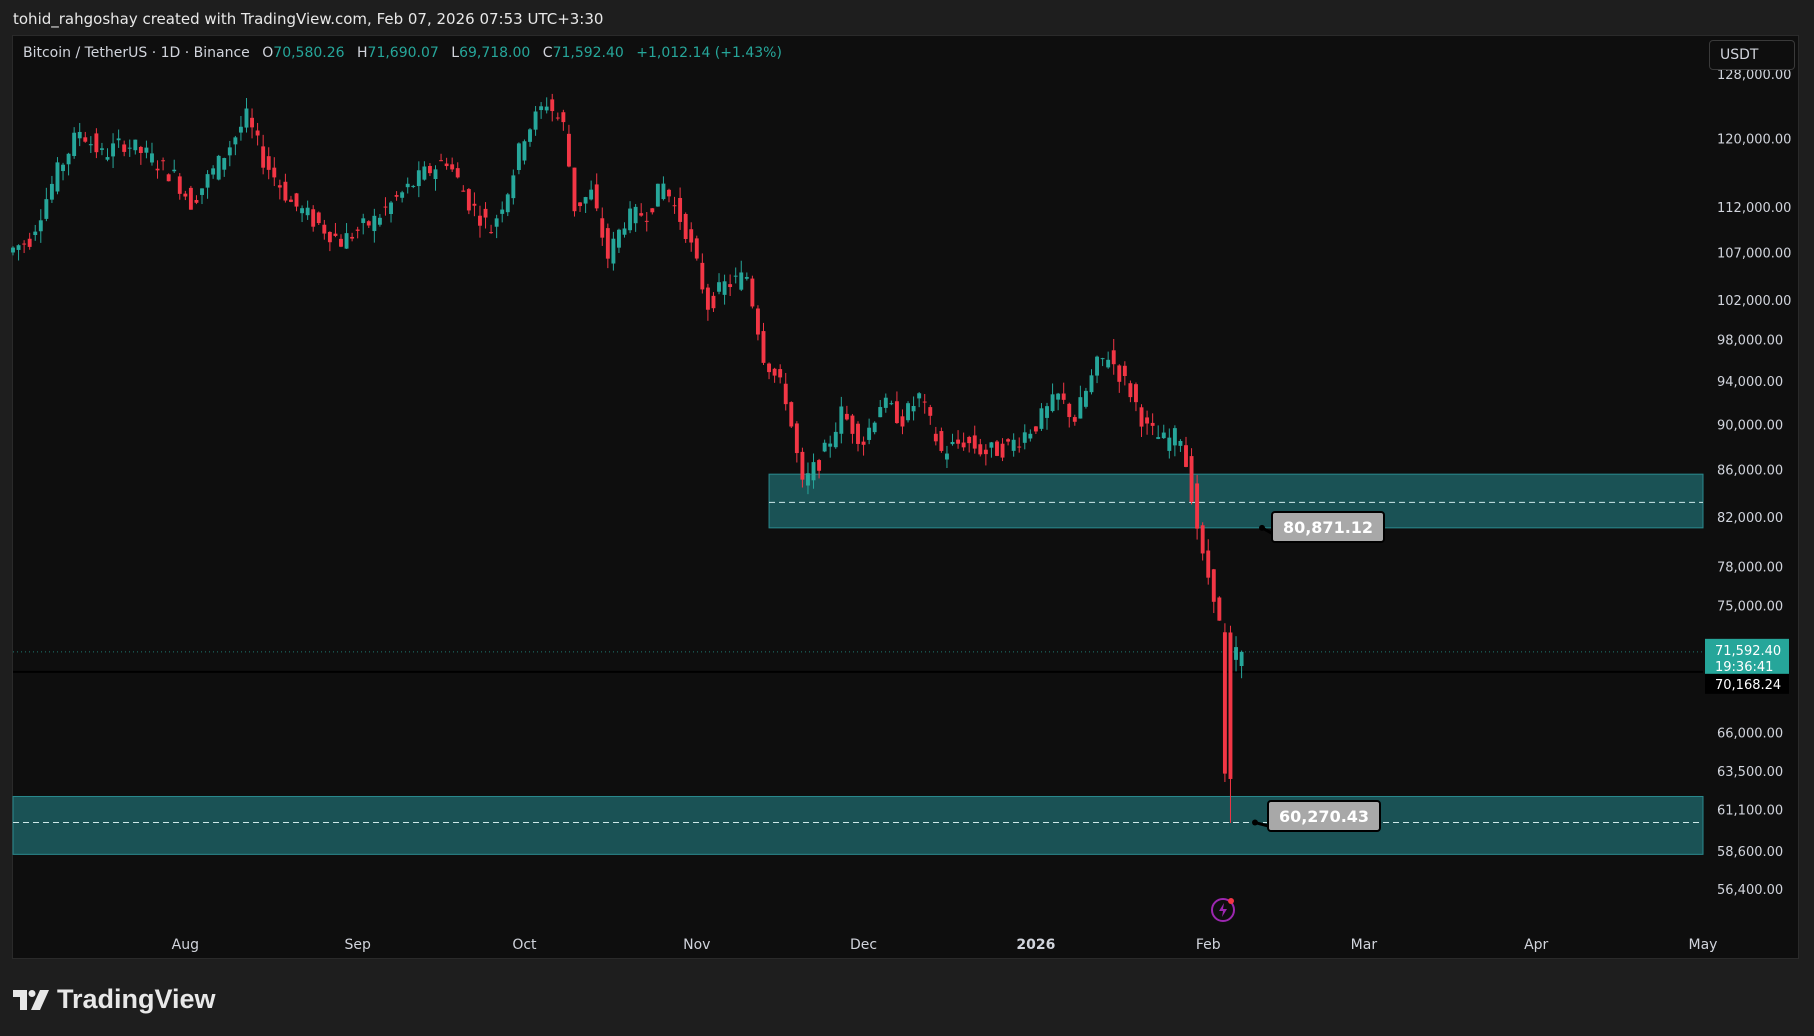  What do you see at coordinates (709, 53) in the screenshot?
I see `change-value: +1,012.14 (+1.43%)` at bounding box center [709, 53].